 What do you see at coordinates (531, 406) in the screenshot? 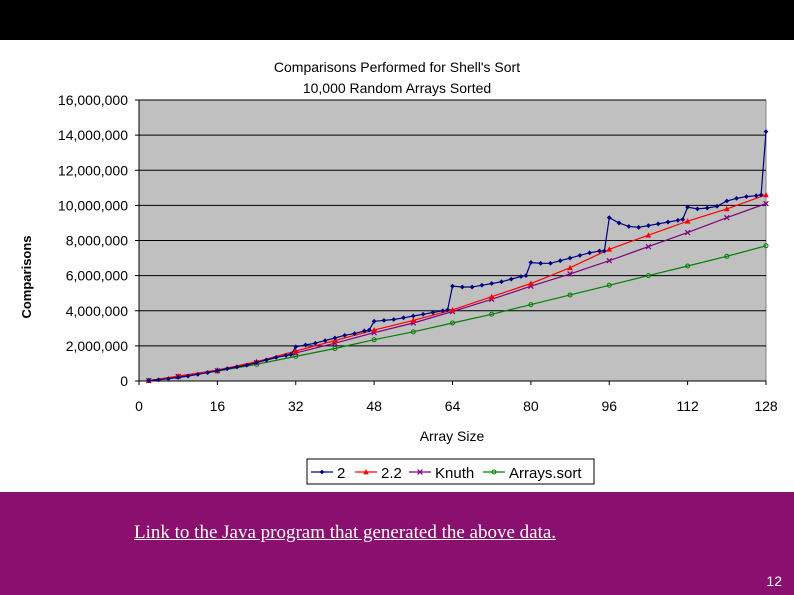
I see `x-tick-label: 80` at bounding box center [531, 406].